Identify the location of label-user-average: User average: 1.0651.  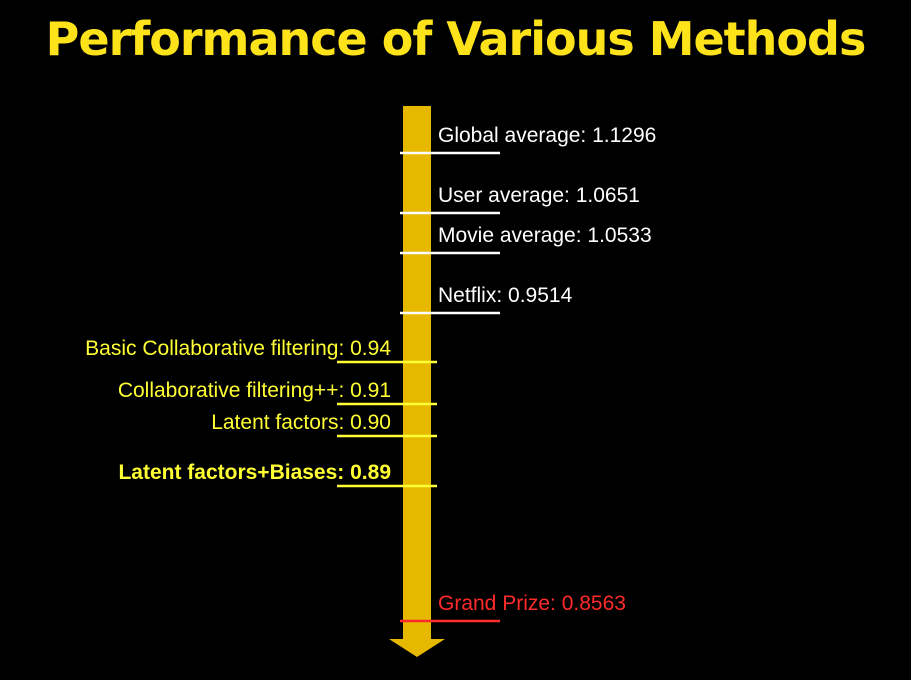
(539, 195).